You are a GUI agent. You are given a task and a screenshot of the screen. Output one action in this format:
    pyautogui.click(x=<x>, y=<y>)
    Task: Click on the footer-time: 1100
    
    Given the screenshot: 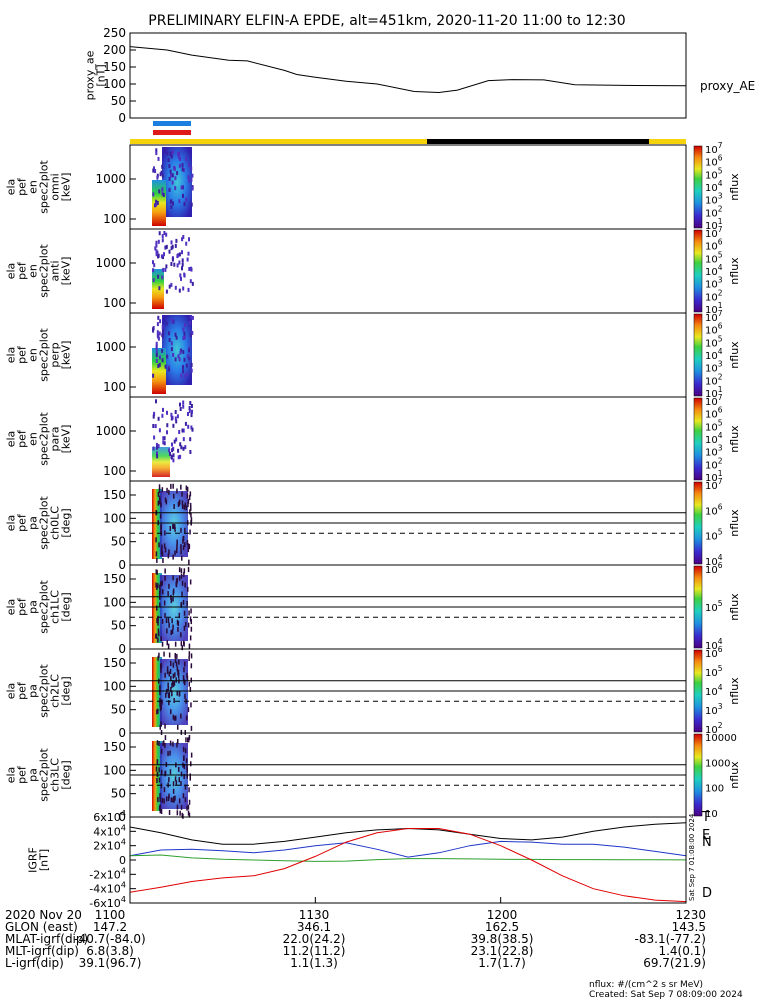 What is the action you would take?
    pyautogui.click(x=110, y=915)
    